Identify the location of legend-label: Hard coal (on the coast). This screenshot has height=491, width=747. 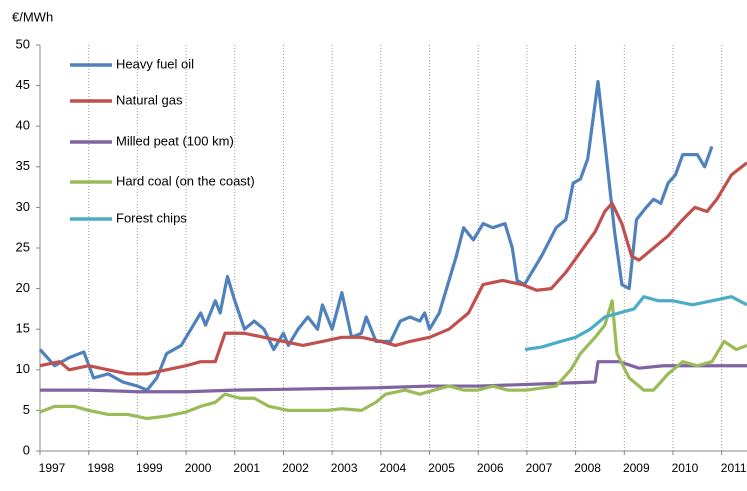
(185, 180).